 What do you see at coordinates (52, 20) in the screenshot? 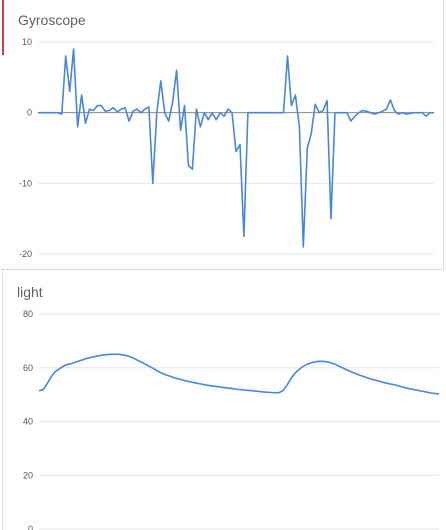
I see `gyroscope-chart-title: Gyroscope` at bounding box center [52, 20].